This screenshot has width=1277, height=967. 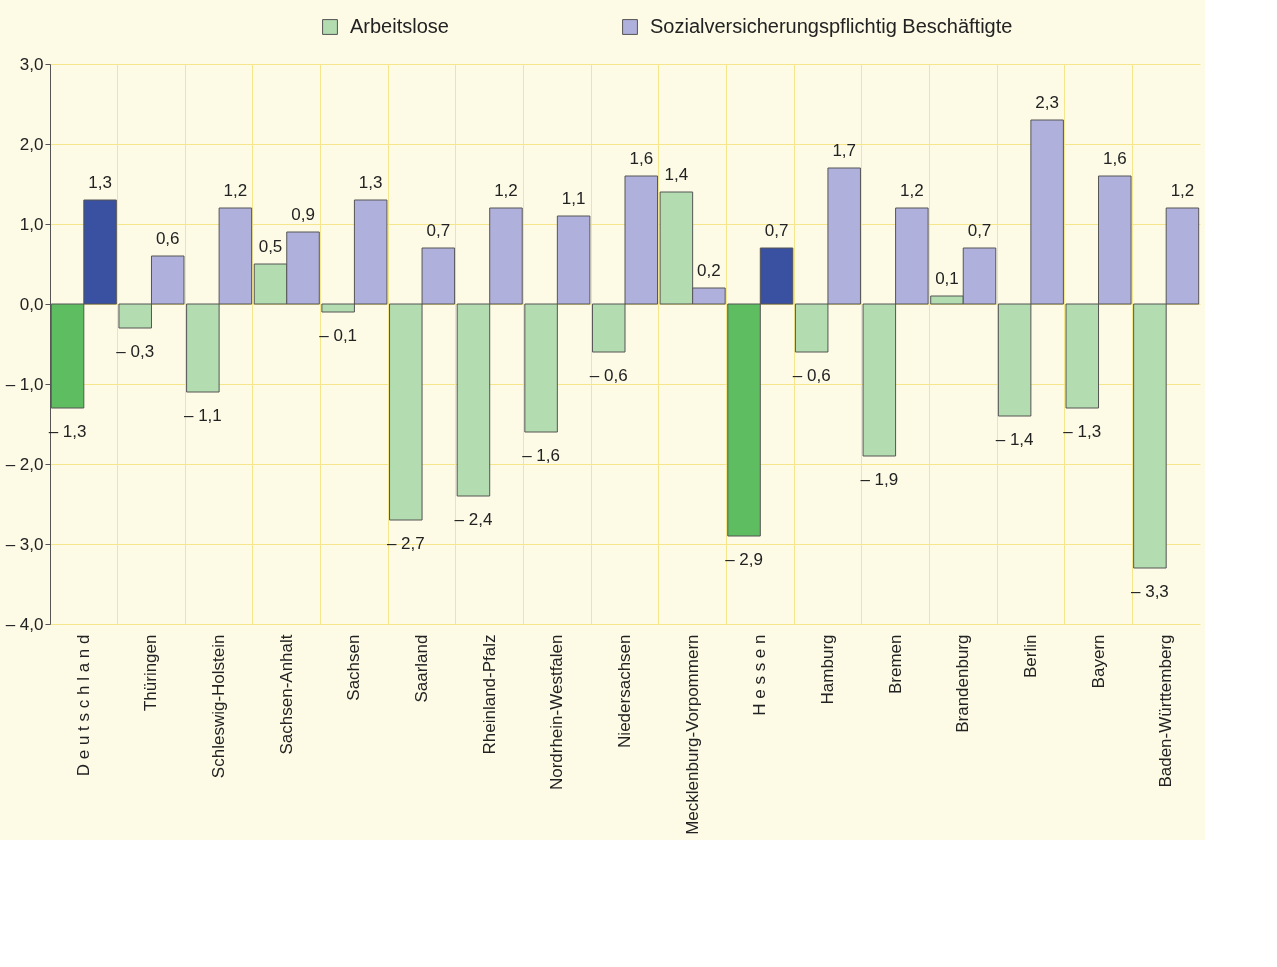 What do you see at coordinates (541, 455) in the screenshot?
I see `data-label: – 1,6` at bounding box center [541, 455].